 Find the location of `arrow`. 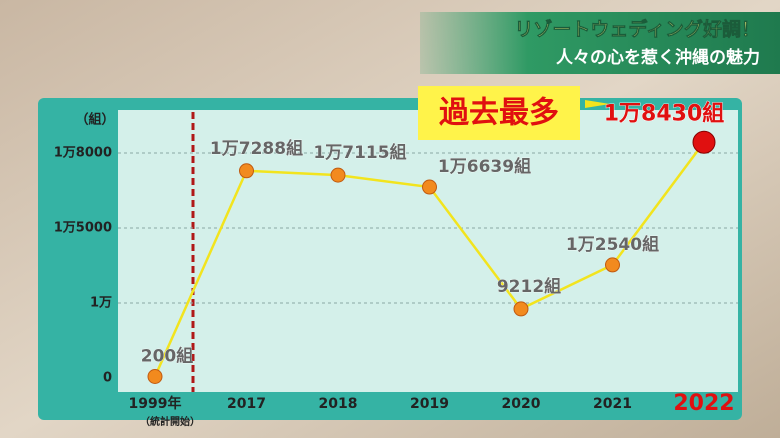

arrow is located at coordinates (597, 104).